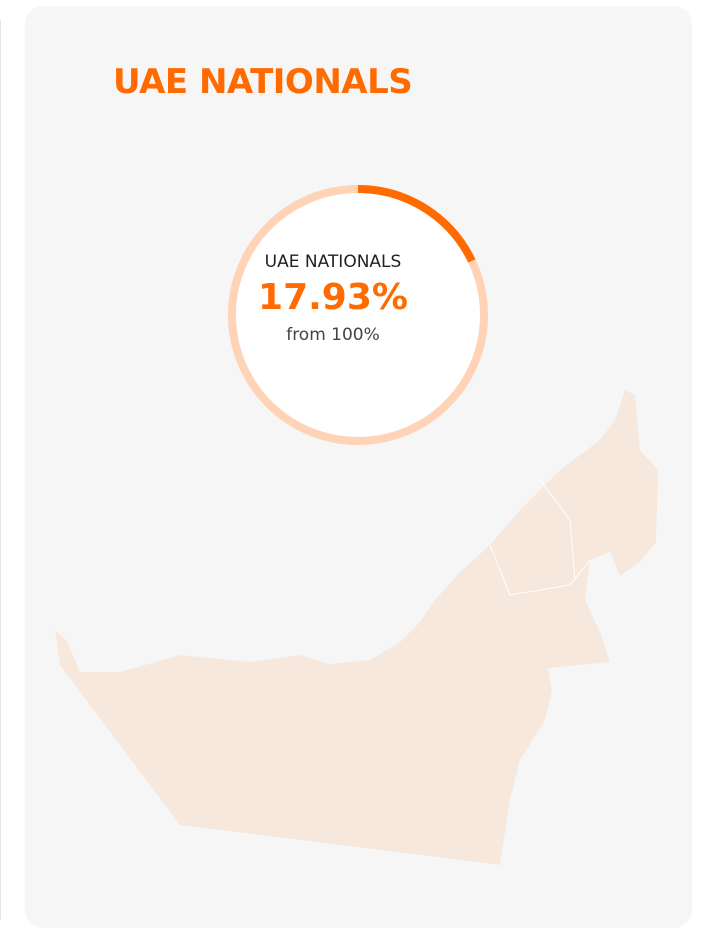  Describe the element at coordinates (0, 470) in the screenshot. I see `side-border` at that location.